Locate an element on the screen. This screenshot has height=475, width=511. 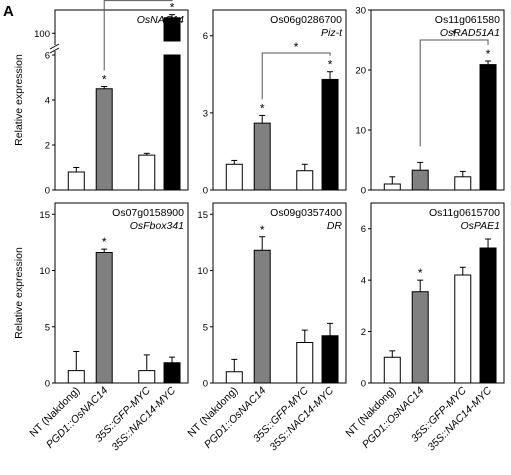
gene-name: OsFbox341 is located at coordinates (157, 226).